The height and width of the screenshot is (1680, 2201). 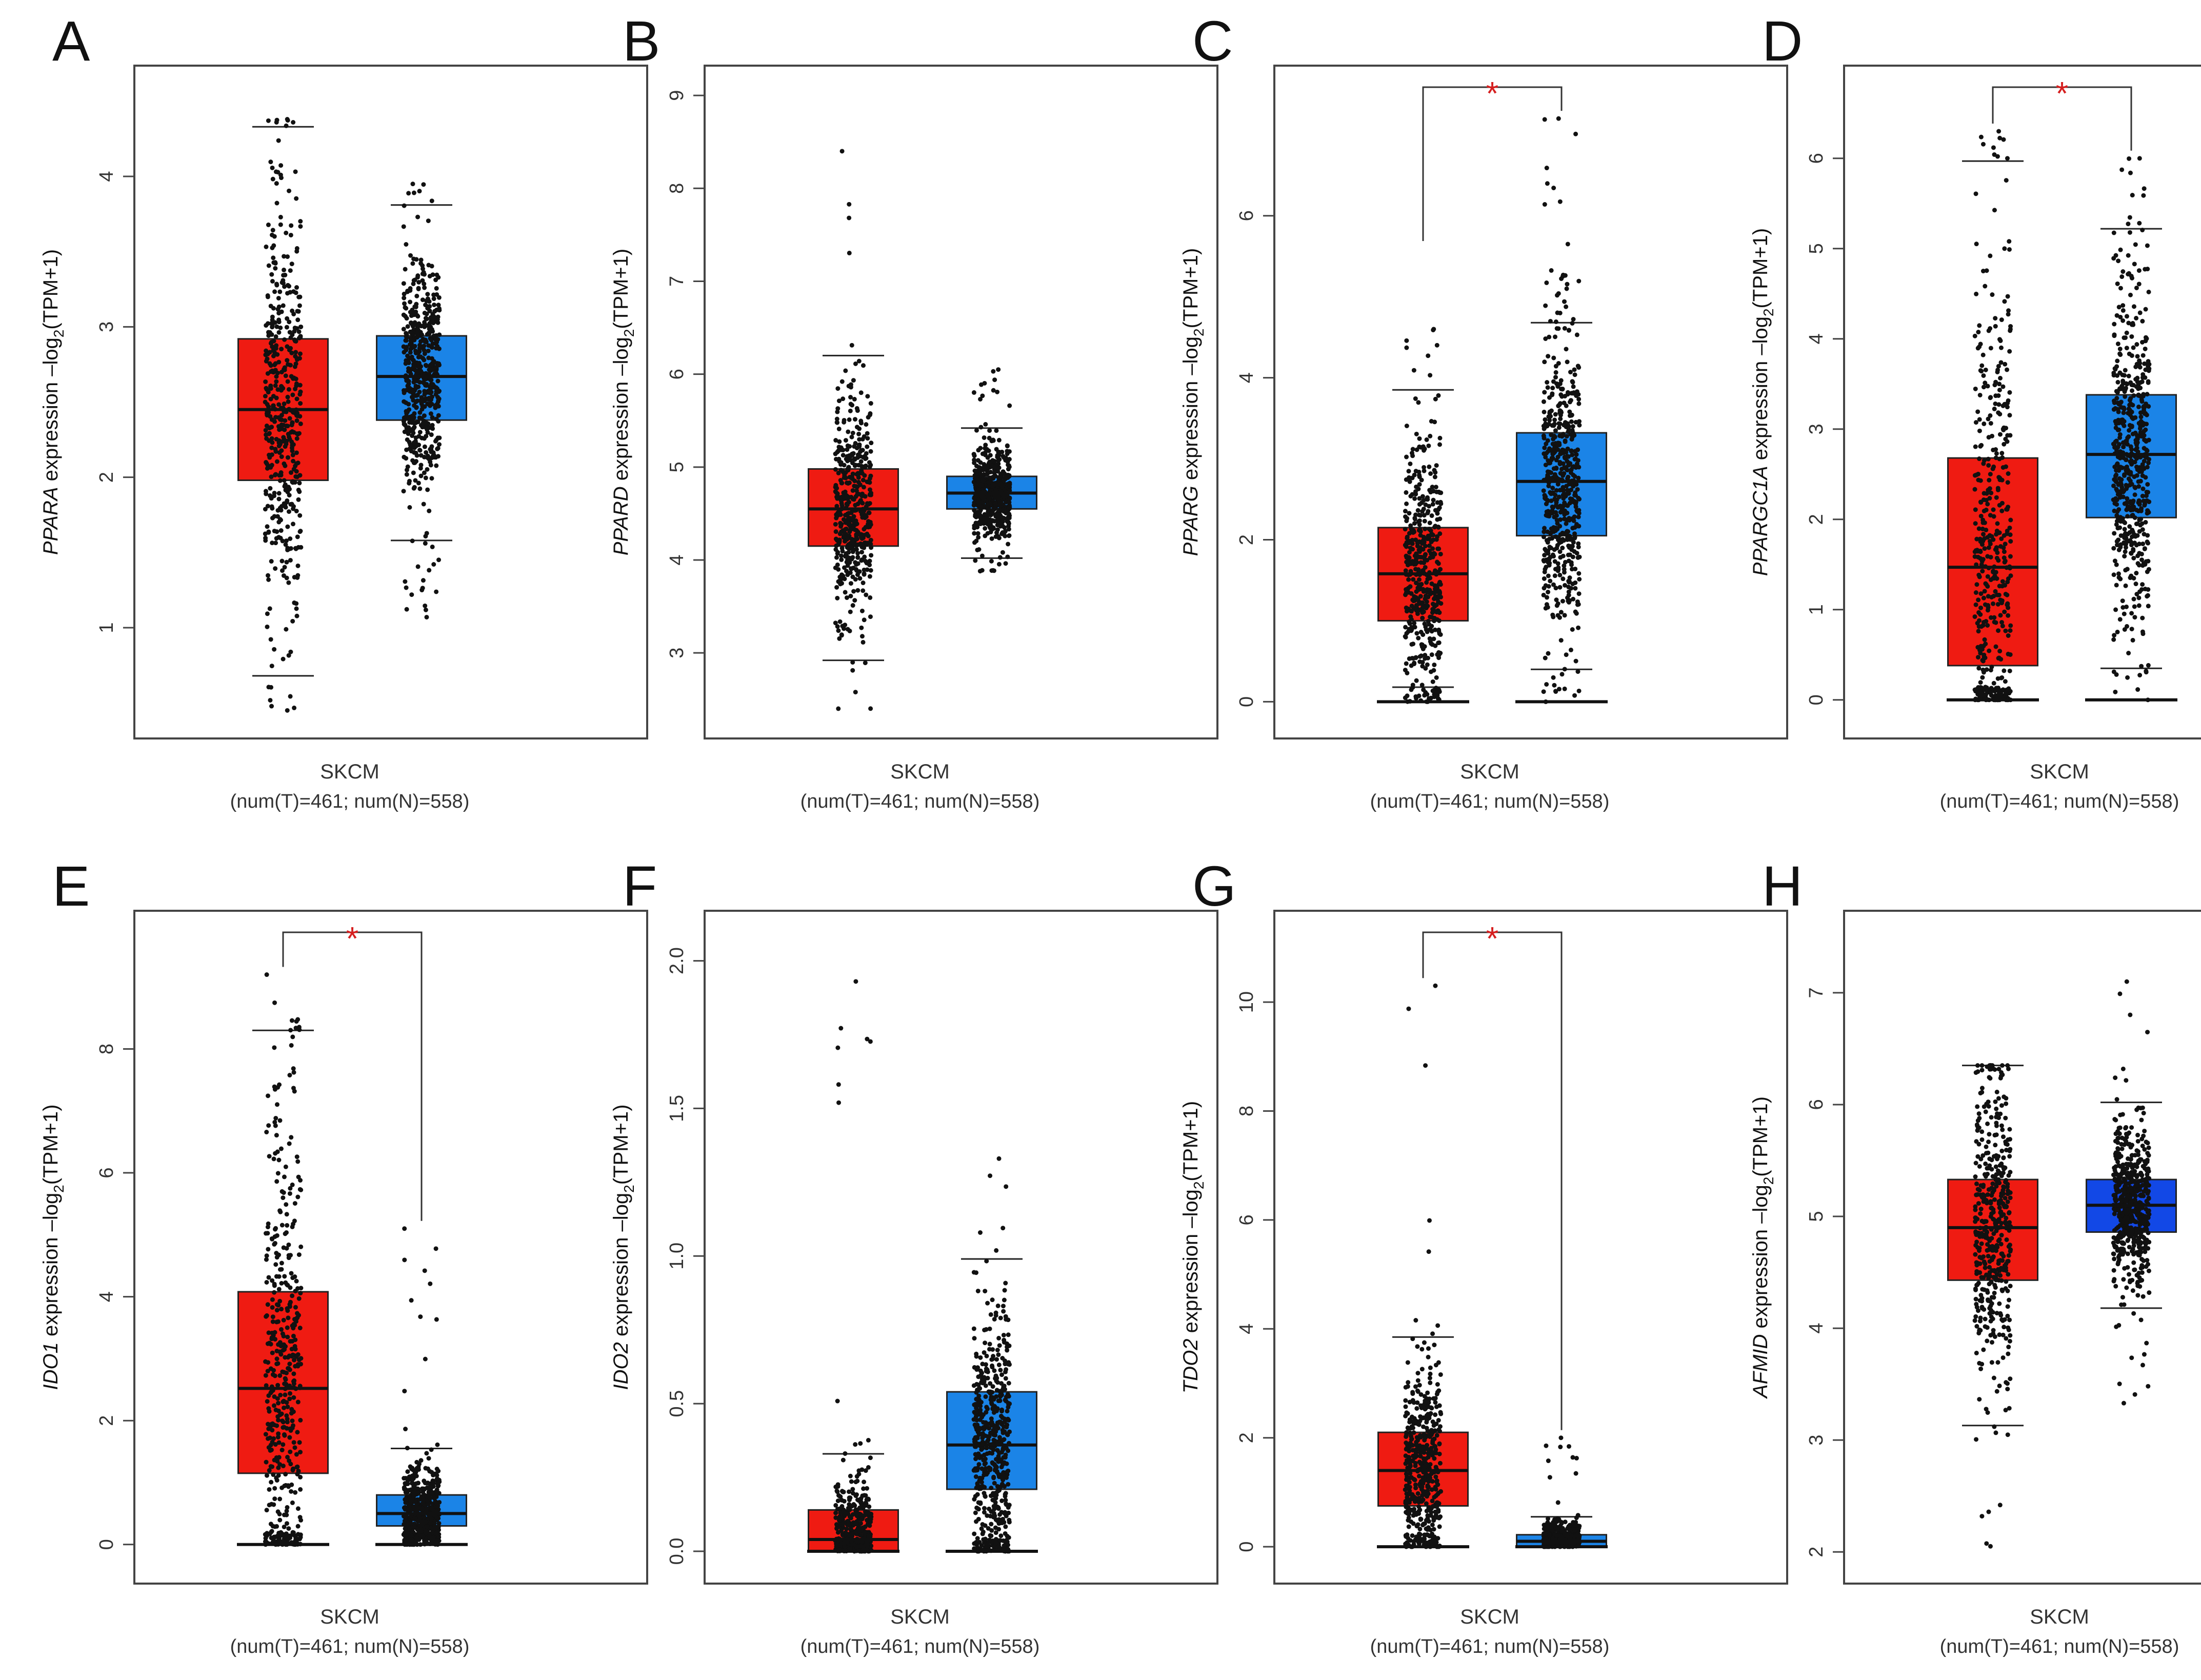 I want to click on y-axis-text: expression –log, so click(x=1190, y=411).